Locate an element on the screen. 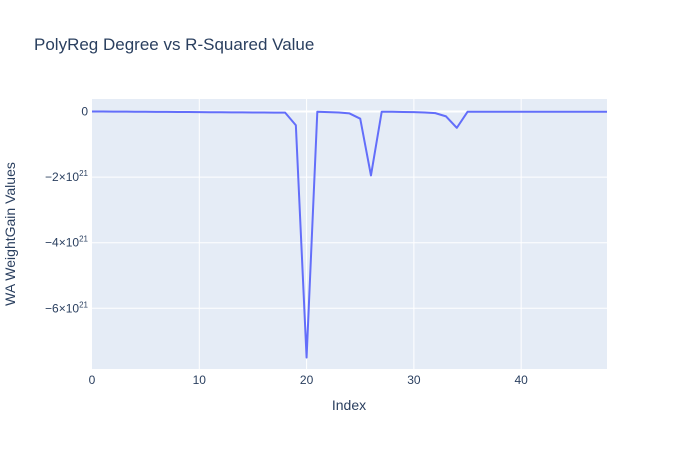 This screenshot has width=688, height=450. x-tick-label: 20 is located at coordinates (307, 380).